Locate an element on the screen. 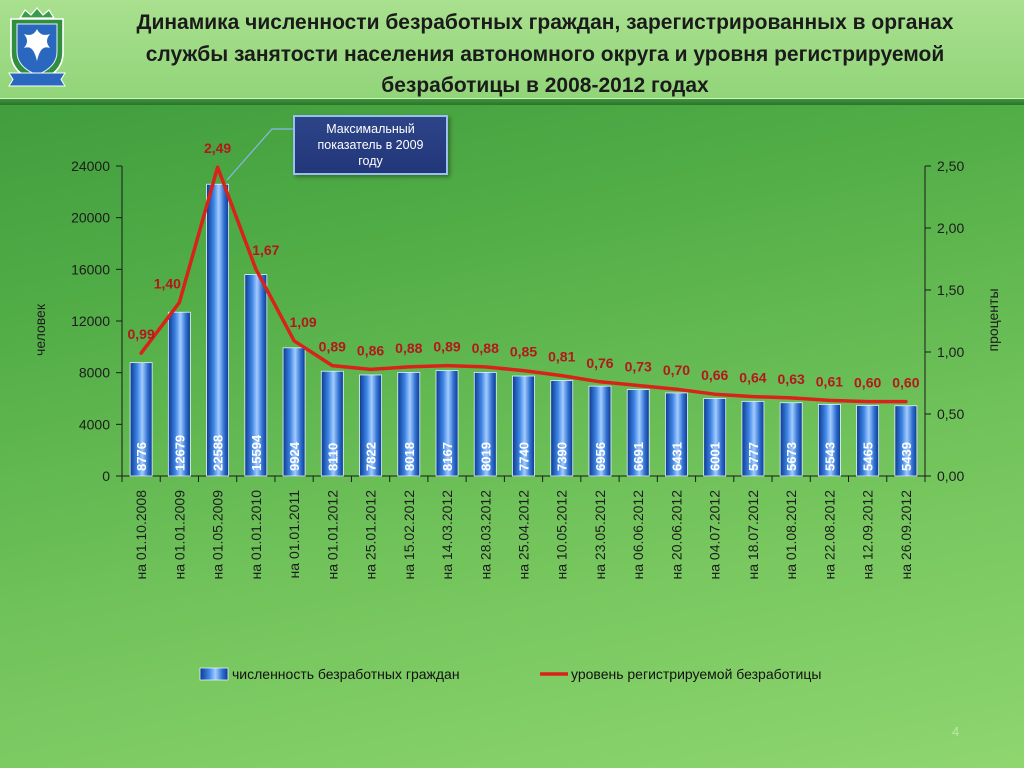 The image size is (1024, 768). x-tick-label: на 04.07.2012 is located at coordinates (715, 535).